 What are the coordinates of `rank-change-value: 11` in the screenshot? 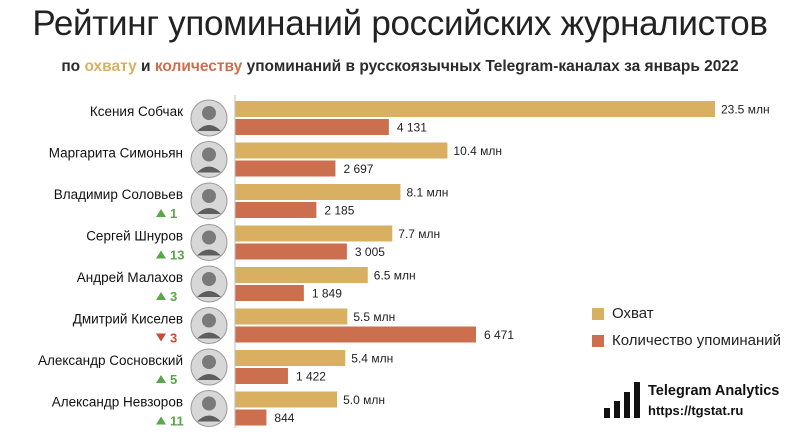 It's located at (177, 421).